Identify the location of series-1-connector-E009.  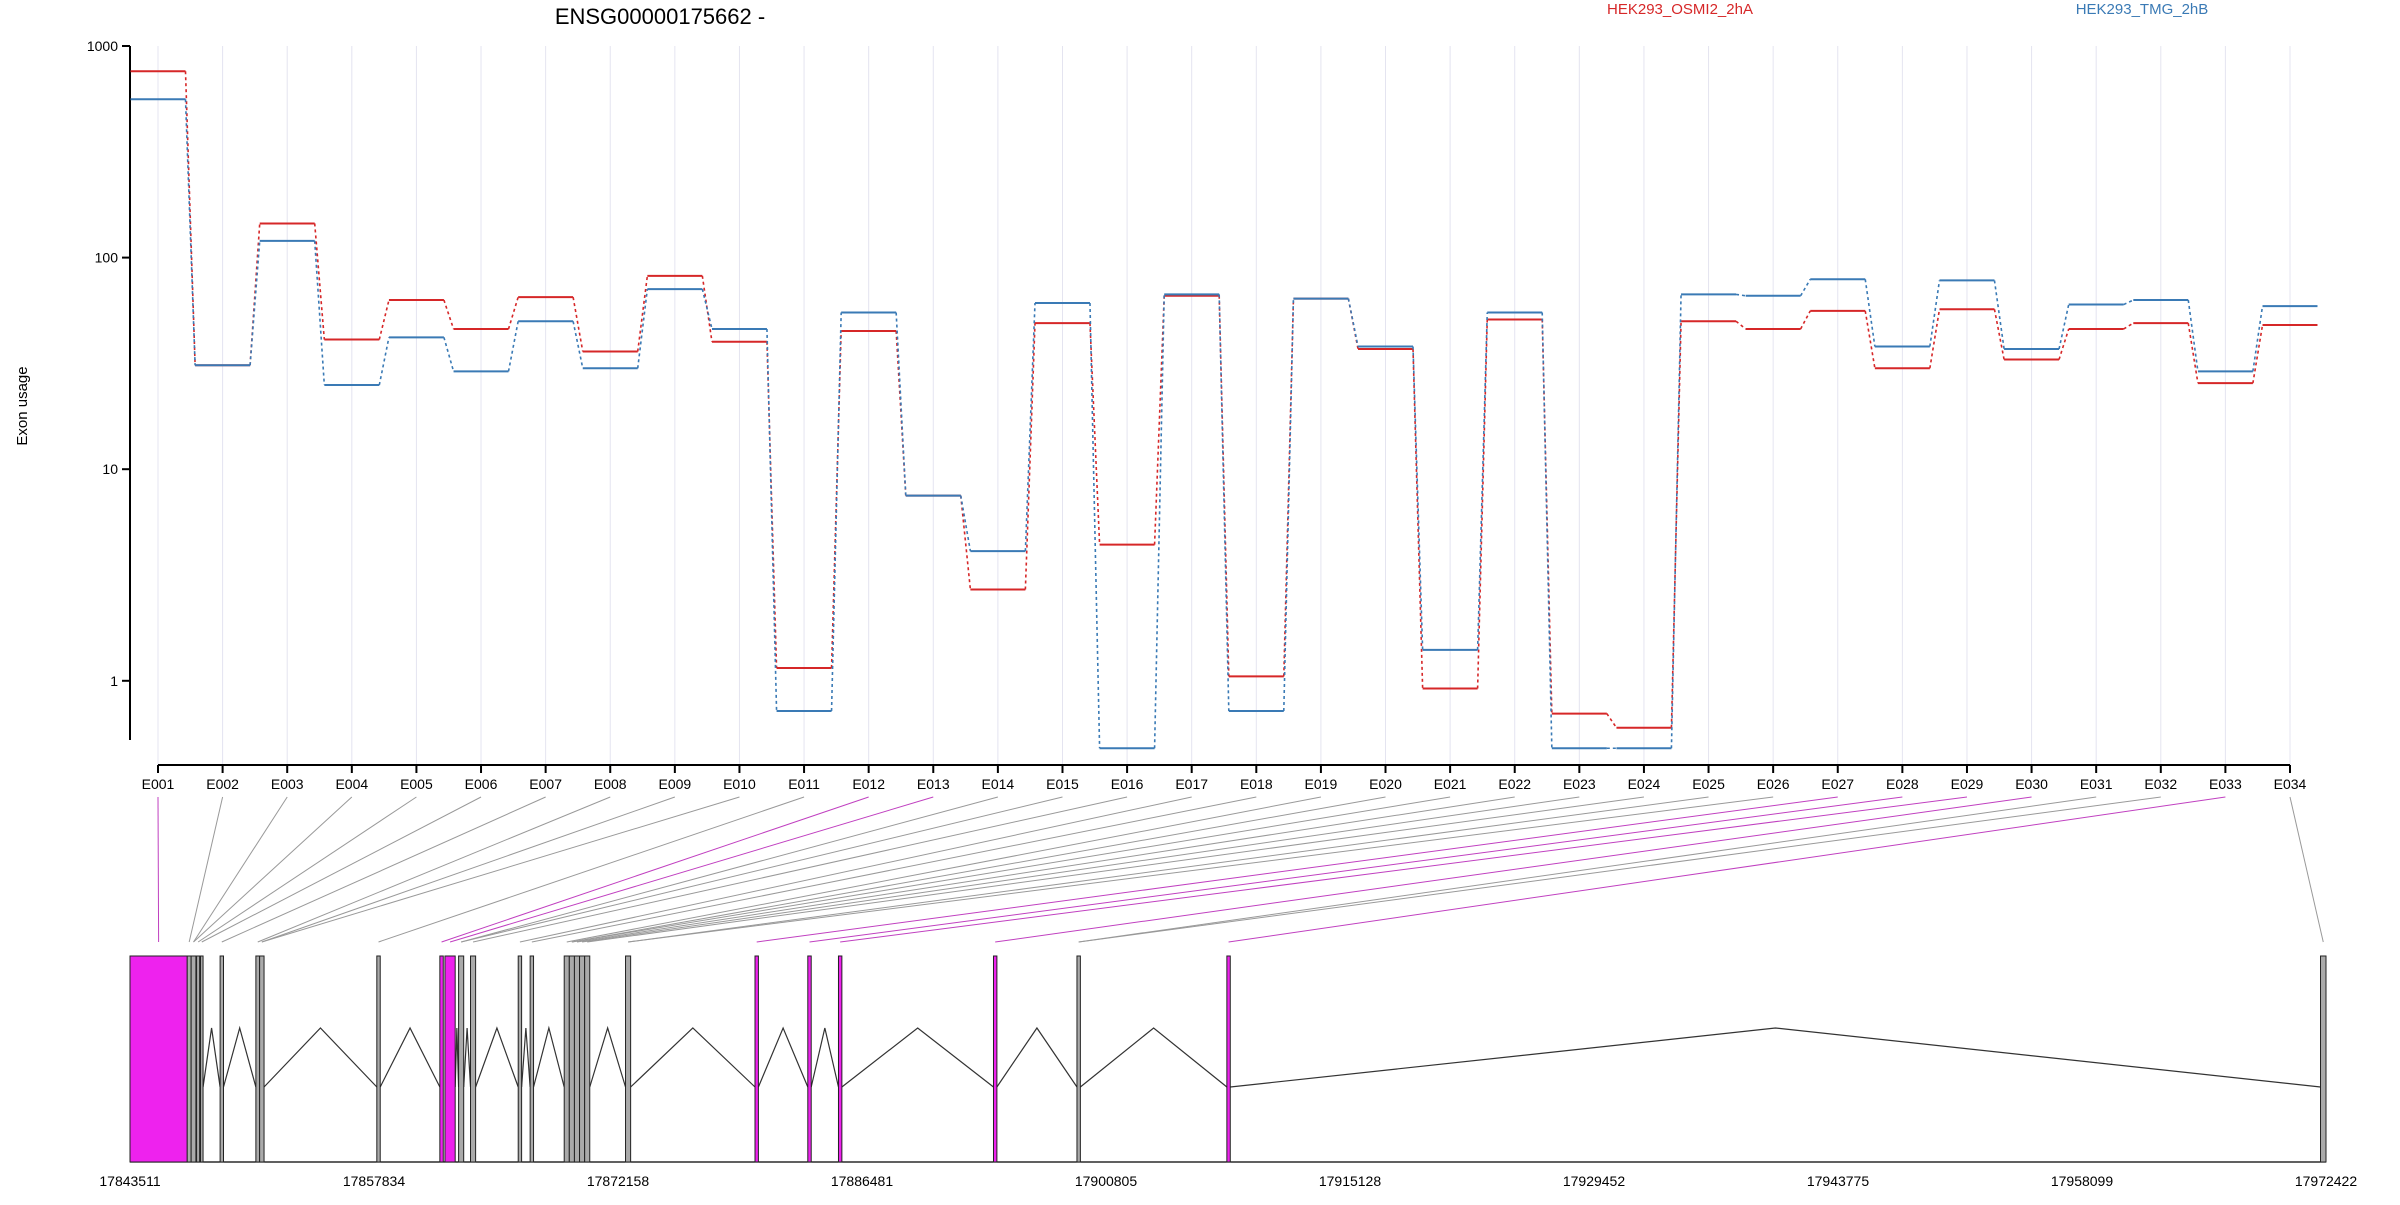
(707, 309).